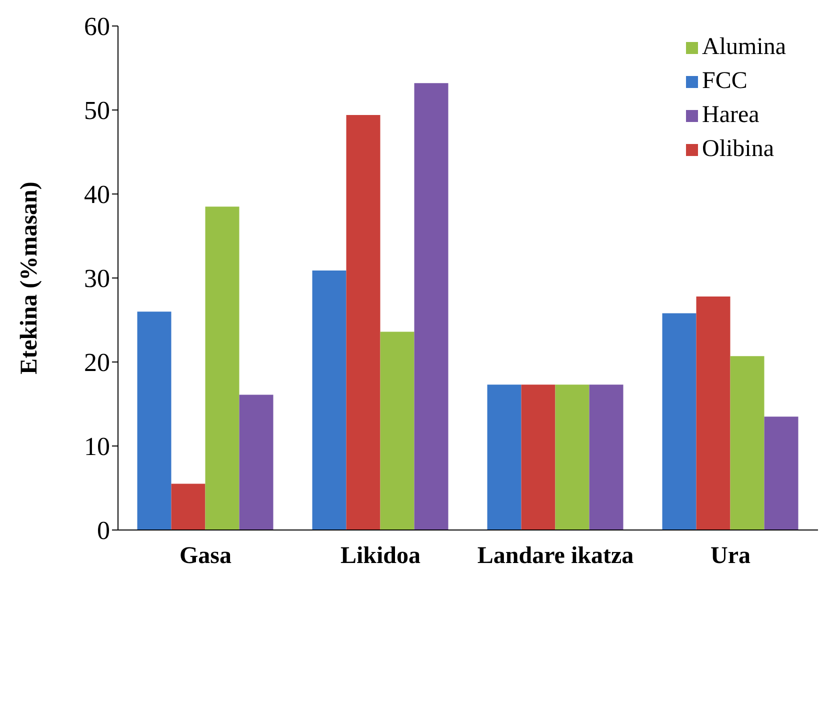 This screenshot has width=834, height=717. Describe the element at coordinates (725, 81) in the screenshot. I see `legend-label: FCC` at that location.